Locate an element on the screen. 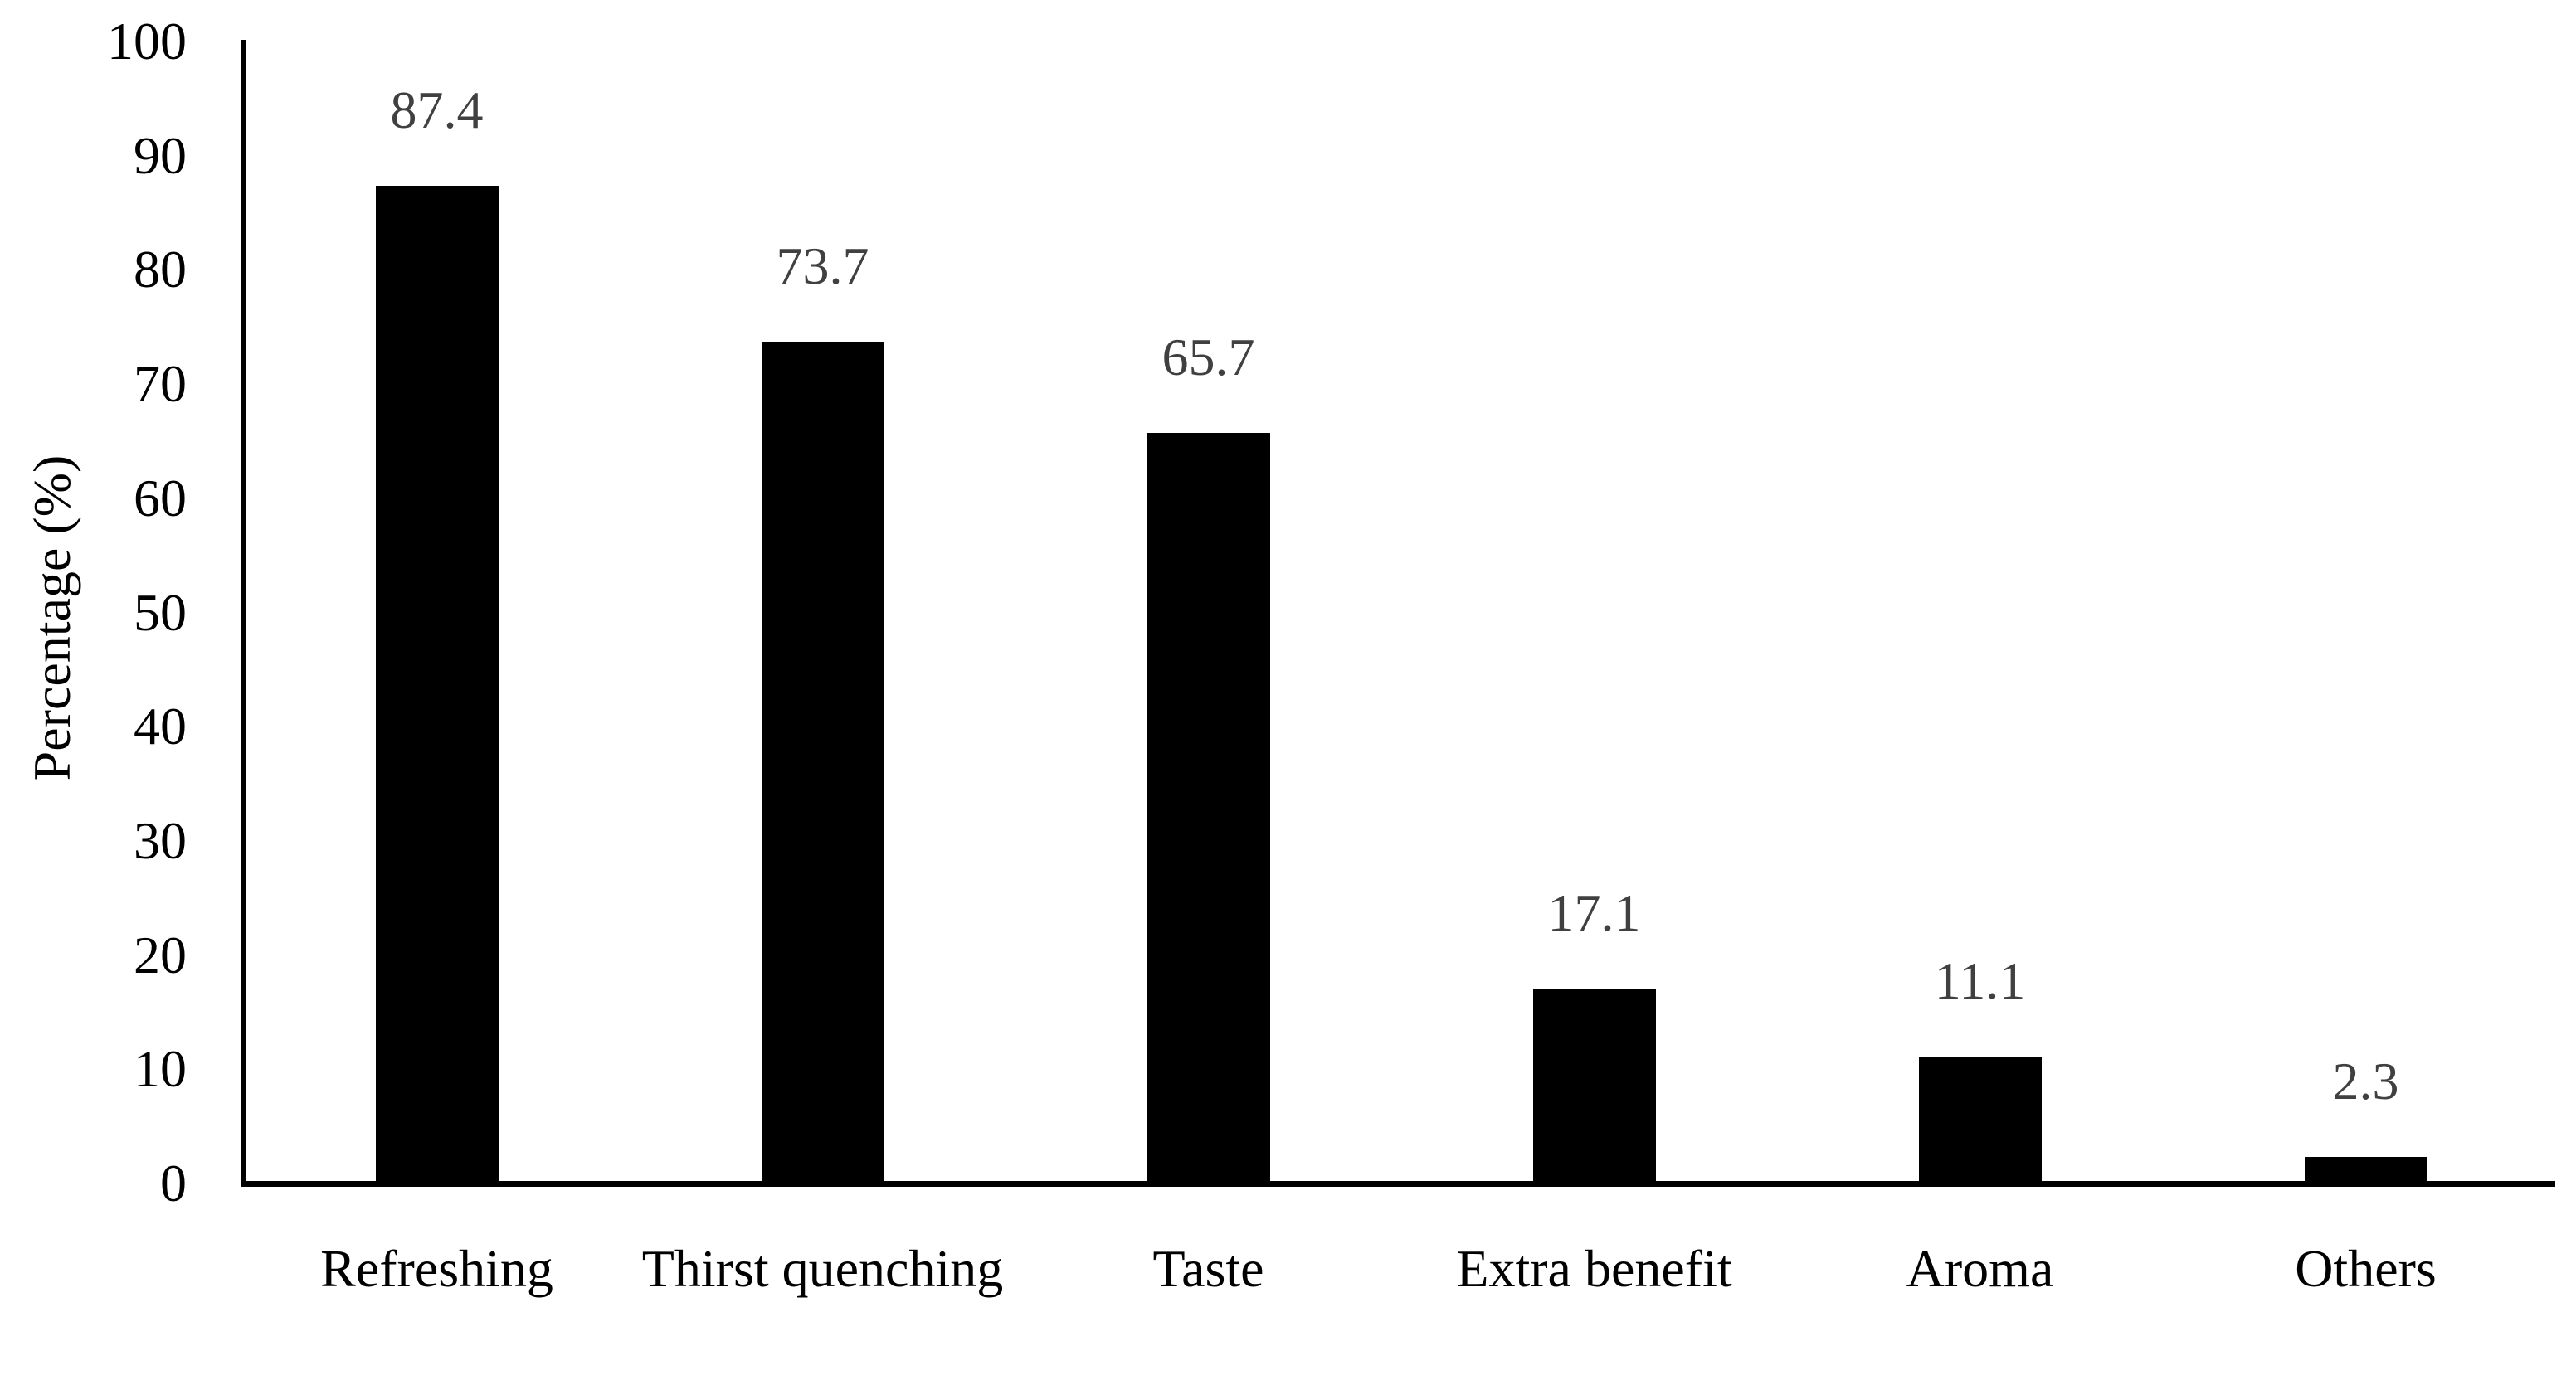 The width and height of the screenshot is (2576, 1385). category-label: Taste is located at coordinates (1208, 1269).